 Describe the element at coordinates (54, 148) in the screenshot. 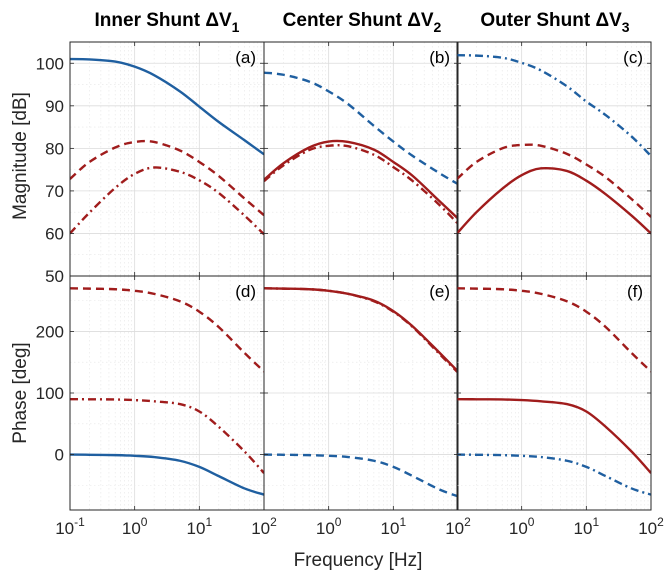

I see `y-tick-label: 80` at that location.